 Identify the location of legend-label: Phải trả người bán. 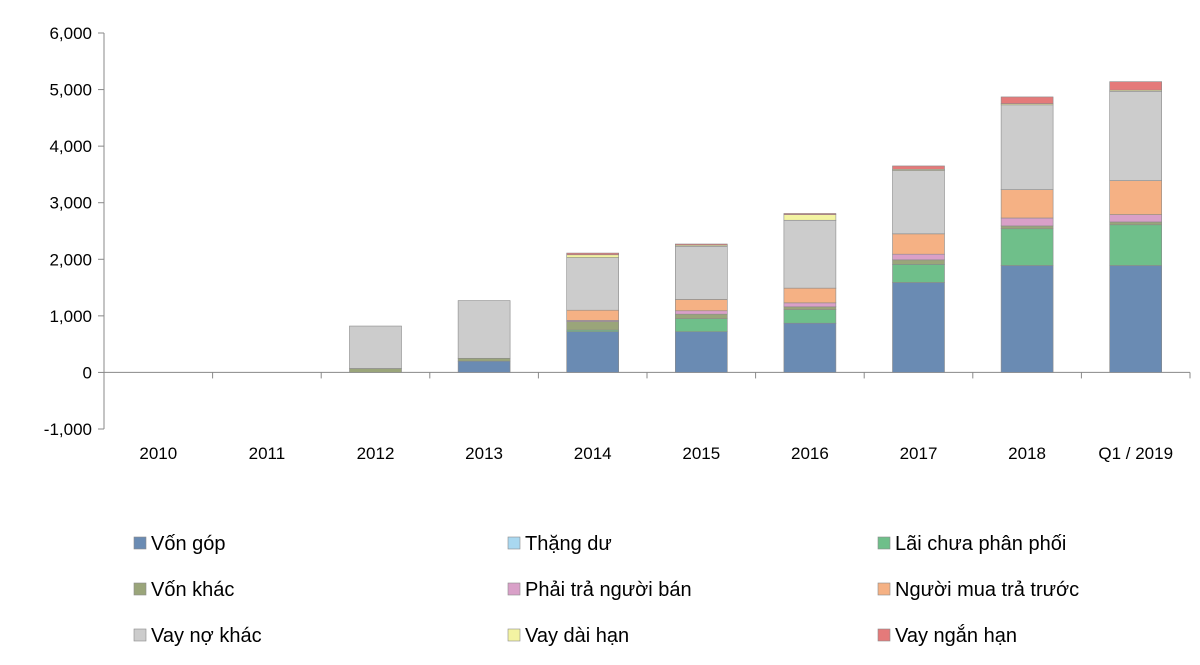
(608, 590).